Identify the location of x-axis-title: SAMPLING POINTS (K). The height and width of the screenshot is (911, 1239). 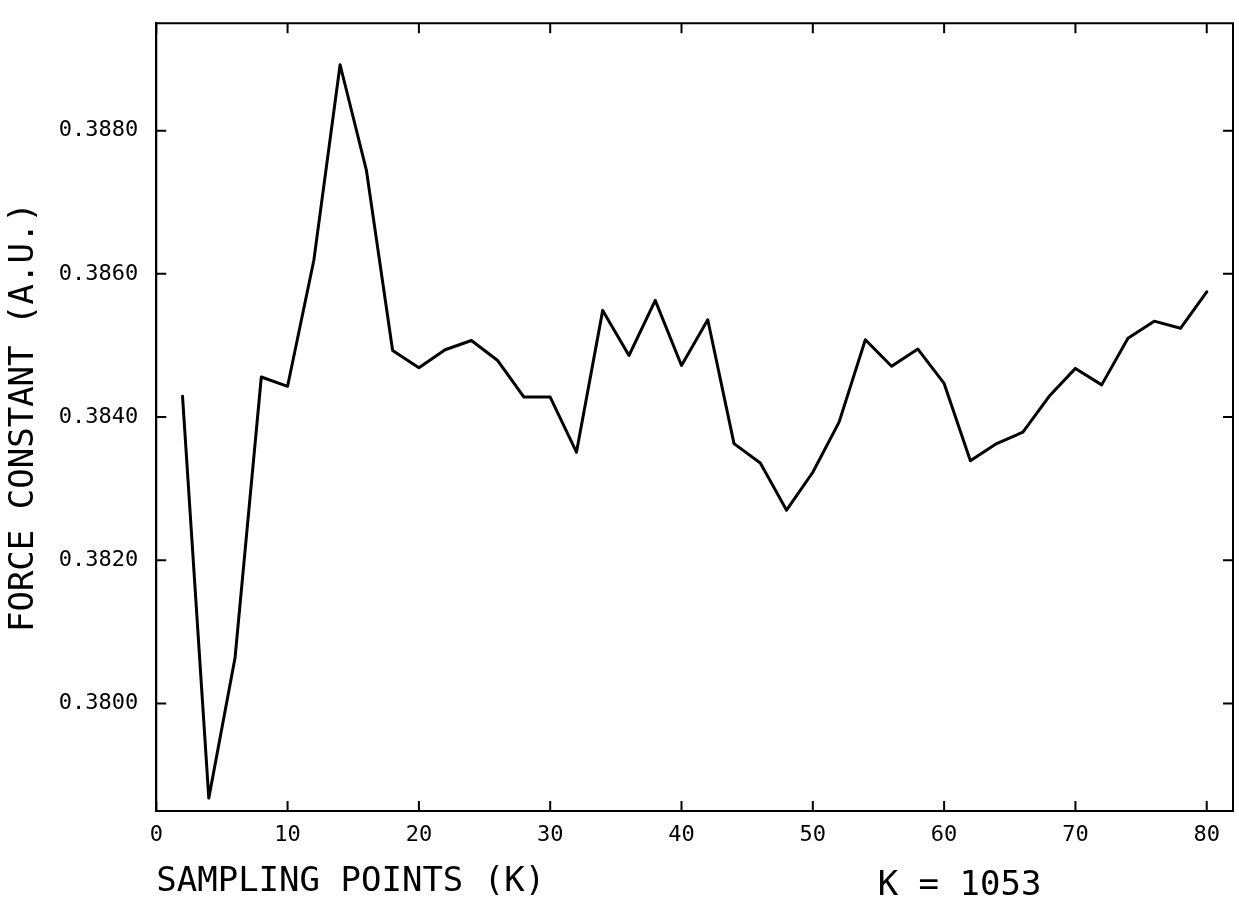
(351, 879).